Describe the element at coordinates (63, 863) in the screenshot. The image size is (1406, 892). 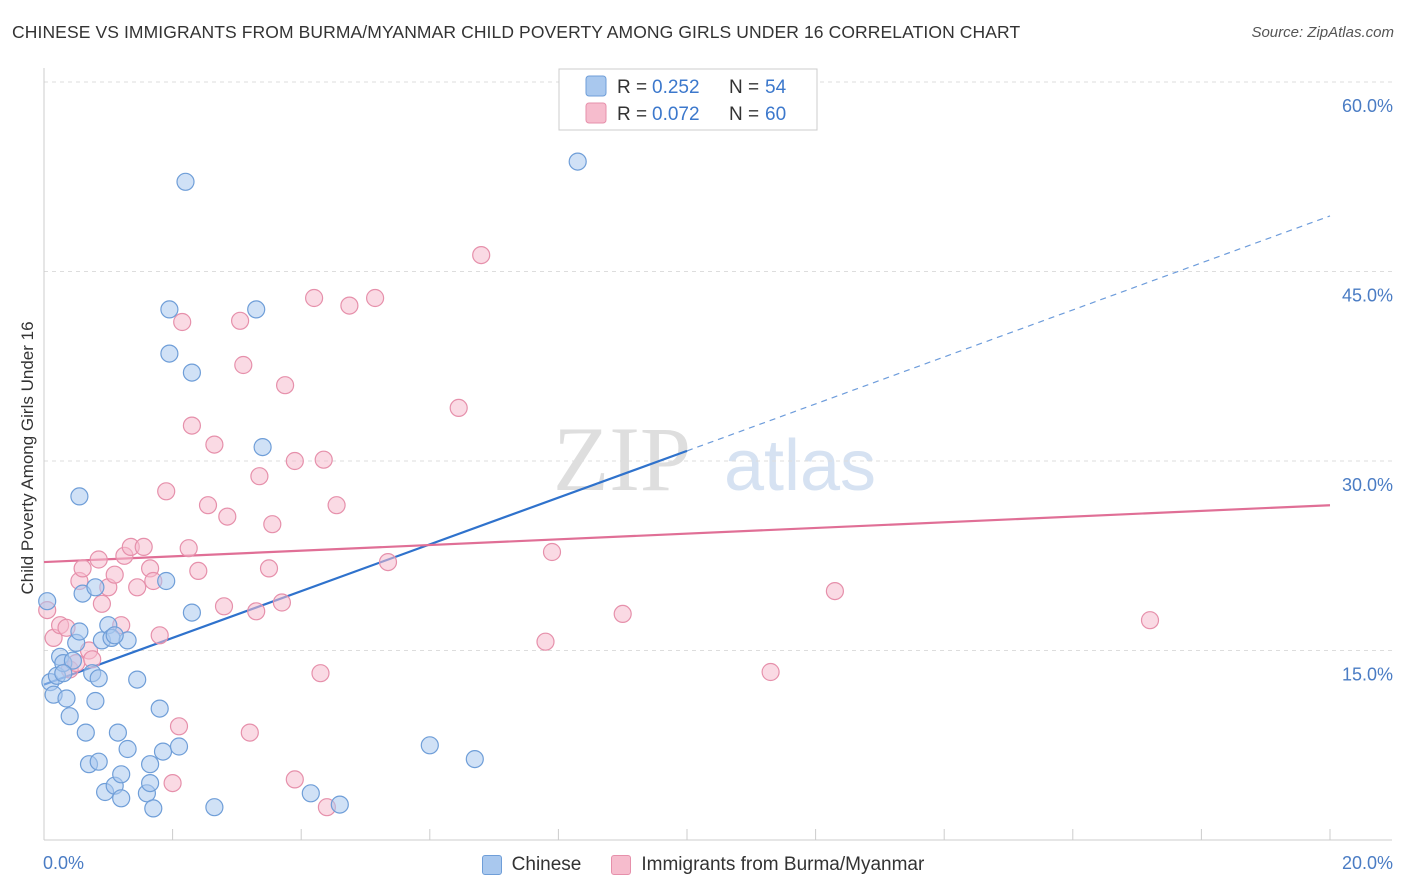
I see `x-tick-label: 0.0%` at that location.